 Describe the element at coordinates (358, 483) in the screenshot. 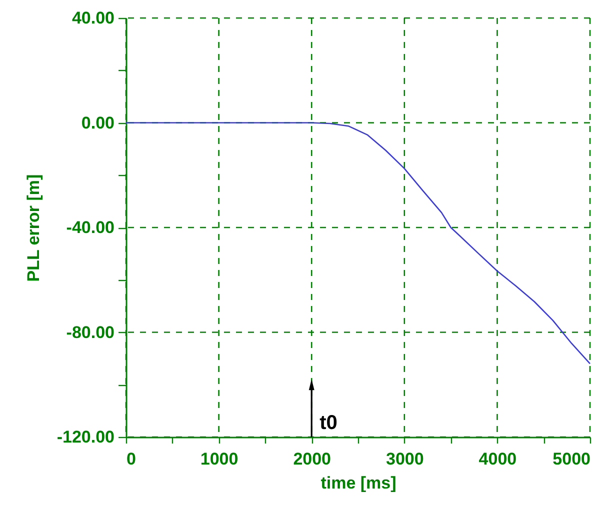

I see `x-axis-title: time [ms]` at that location.